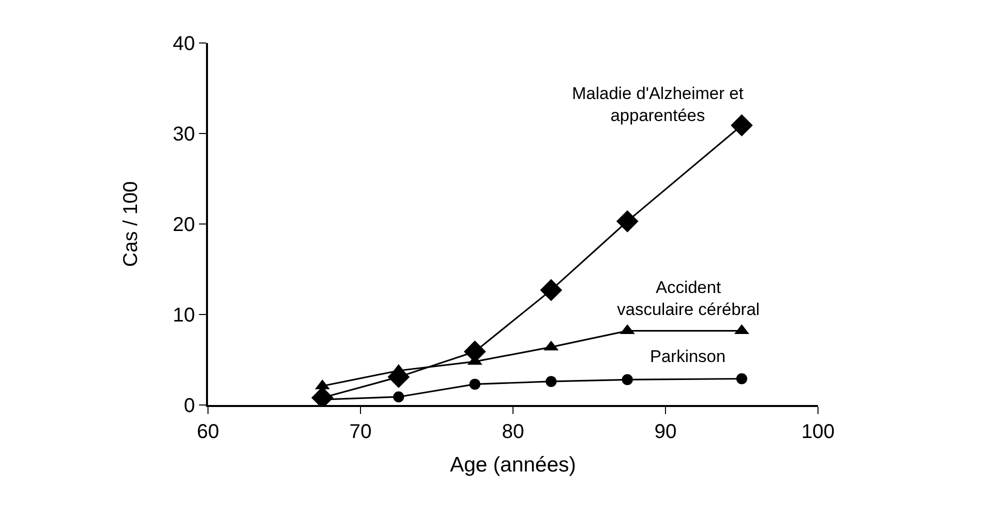  I want to click on y-tick-label: 10, so click(183, 315).